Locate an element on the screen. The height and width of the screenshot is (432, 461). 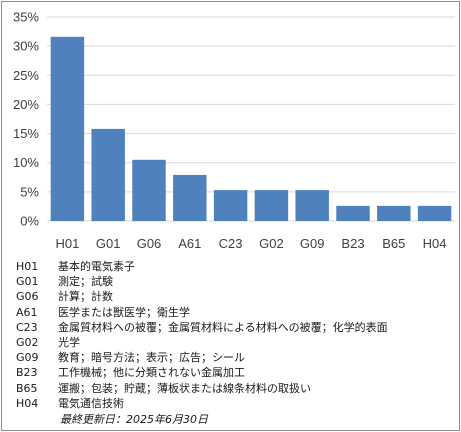
bar-a61 is located at coordinates (190, 197).